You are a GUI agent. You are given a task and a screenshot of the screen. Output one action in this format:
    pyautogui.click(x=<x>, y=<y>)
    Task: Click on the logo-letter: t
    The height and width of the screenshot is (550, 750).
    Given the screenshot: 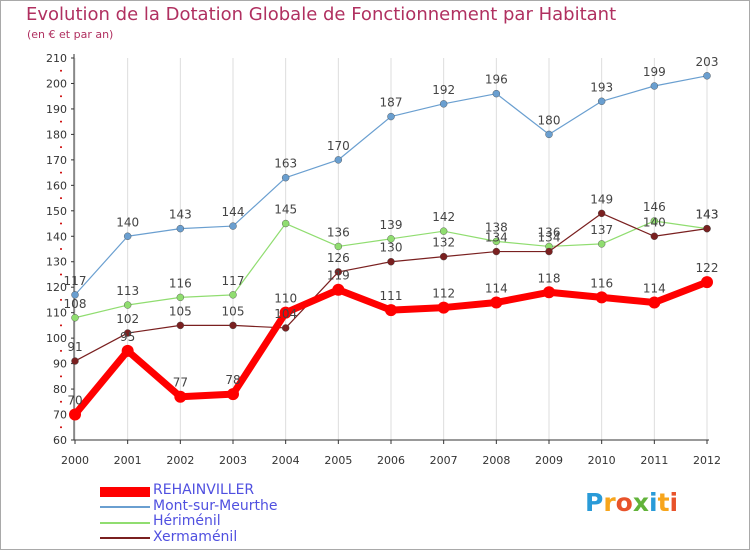 What is the action you would take?
    pyautogui.click(x=663, y=502)
    